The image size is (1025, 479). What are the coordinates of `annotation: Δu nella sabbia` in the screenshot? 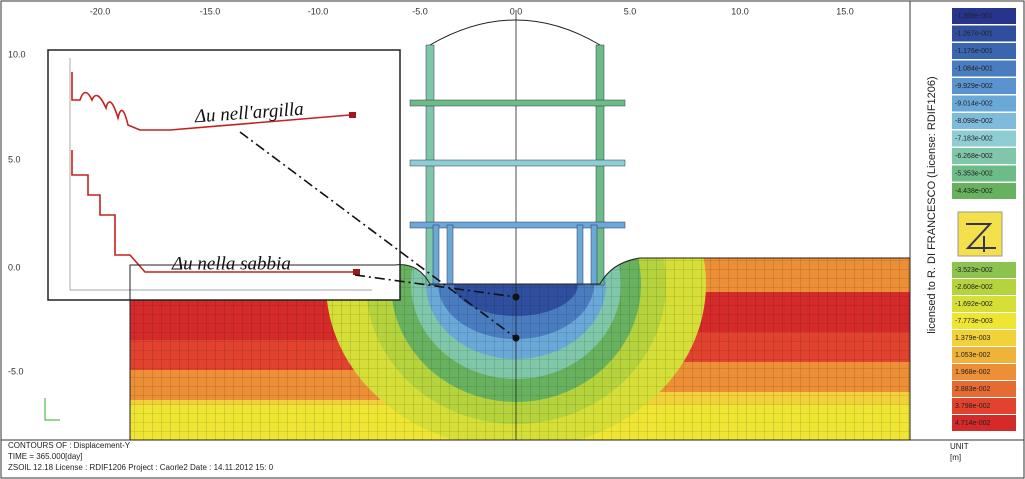 It's located at (231, 263).